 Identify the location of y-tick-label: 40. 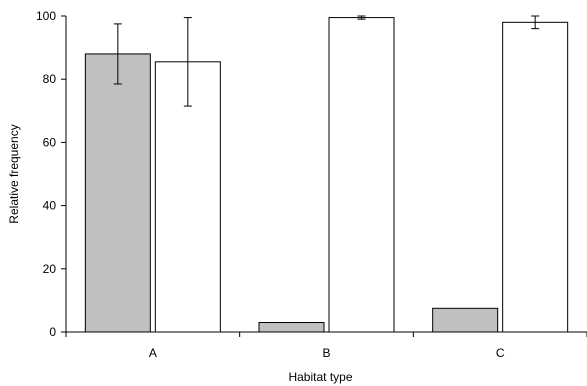
(50, 206).